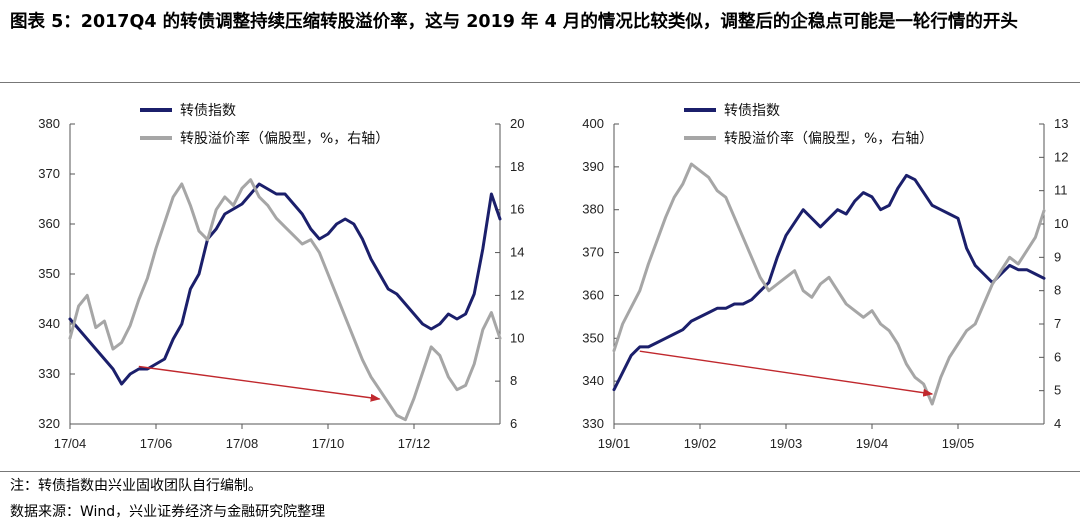 The width and height of the screenshot is (1080, 528). Describe the element at coordinates (1057, 423) in the screenshot. I see `right-tick-label: 4` at that location.